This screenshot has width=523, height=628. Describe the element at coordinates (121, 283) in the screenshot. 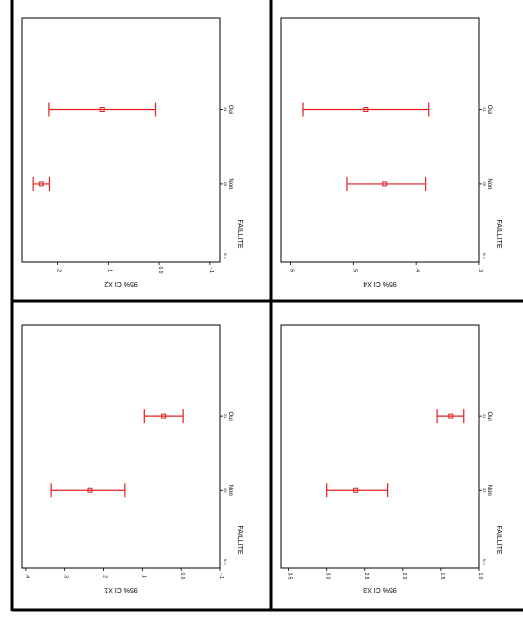

I see `y-axis-title: 95% CI X2` at that location.